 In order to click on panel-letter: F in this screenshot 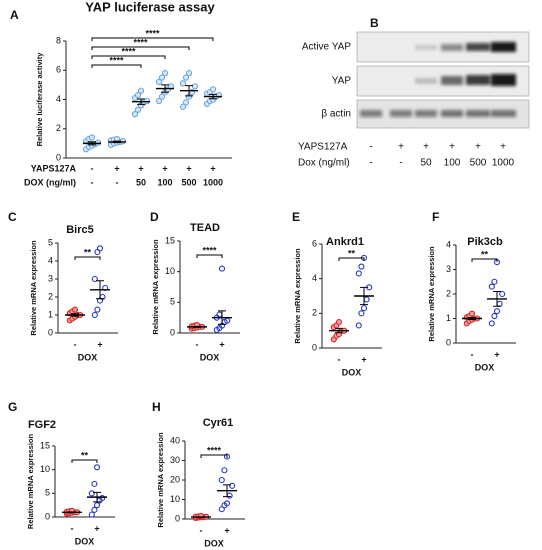, I will do `click(435, 217)`.